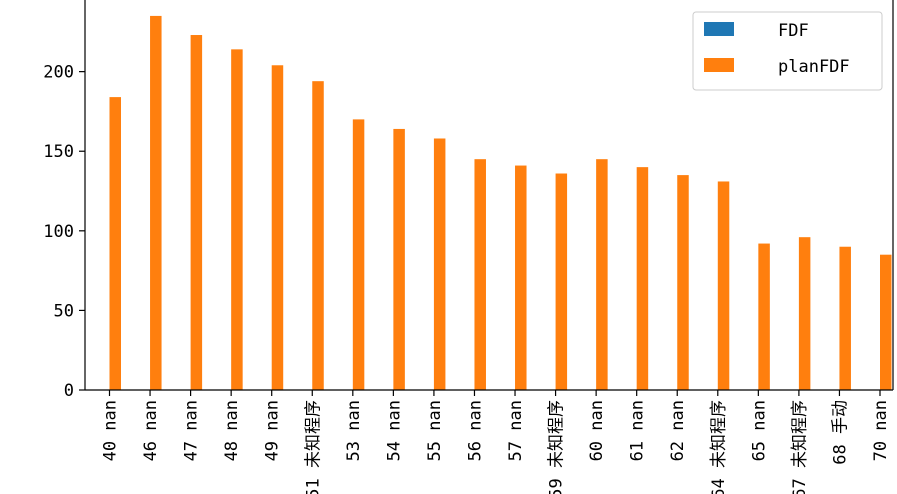 Image resolution: width=897 pixels, height=494 pixels. What do you see at coordinates (793, 31) in the screenshot?
I see `legend-label-fdf: FDF` at bounding box center [793, 31].